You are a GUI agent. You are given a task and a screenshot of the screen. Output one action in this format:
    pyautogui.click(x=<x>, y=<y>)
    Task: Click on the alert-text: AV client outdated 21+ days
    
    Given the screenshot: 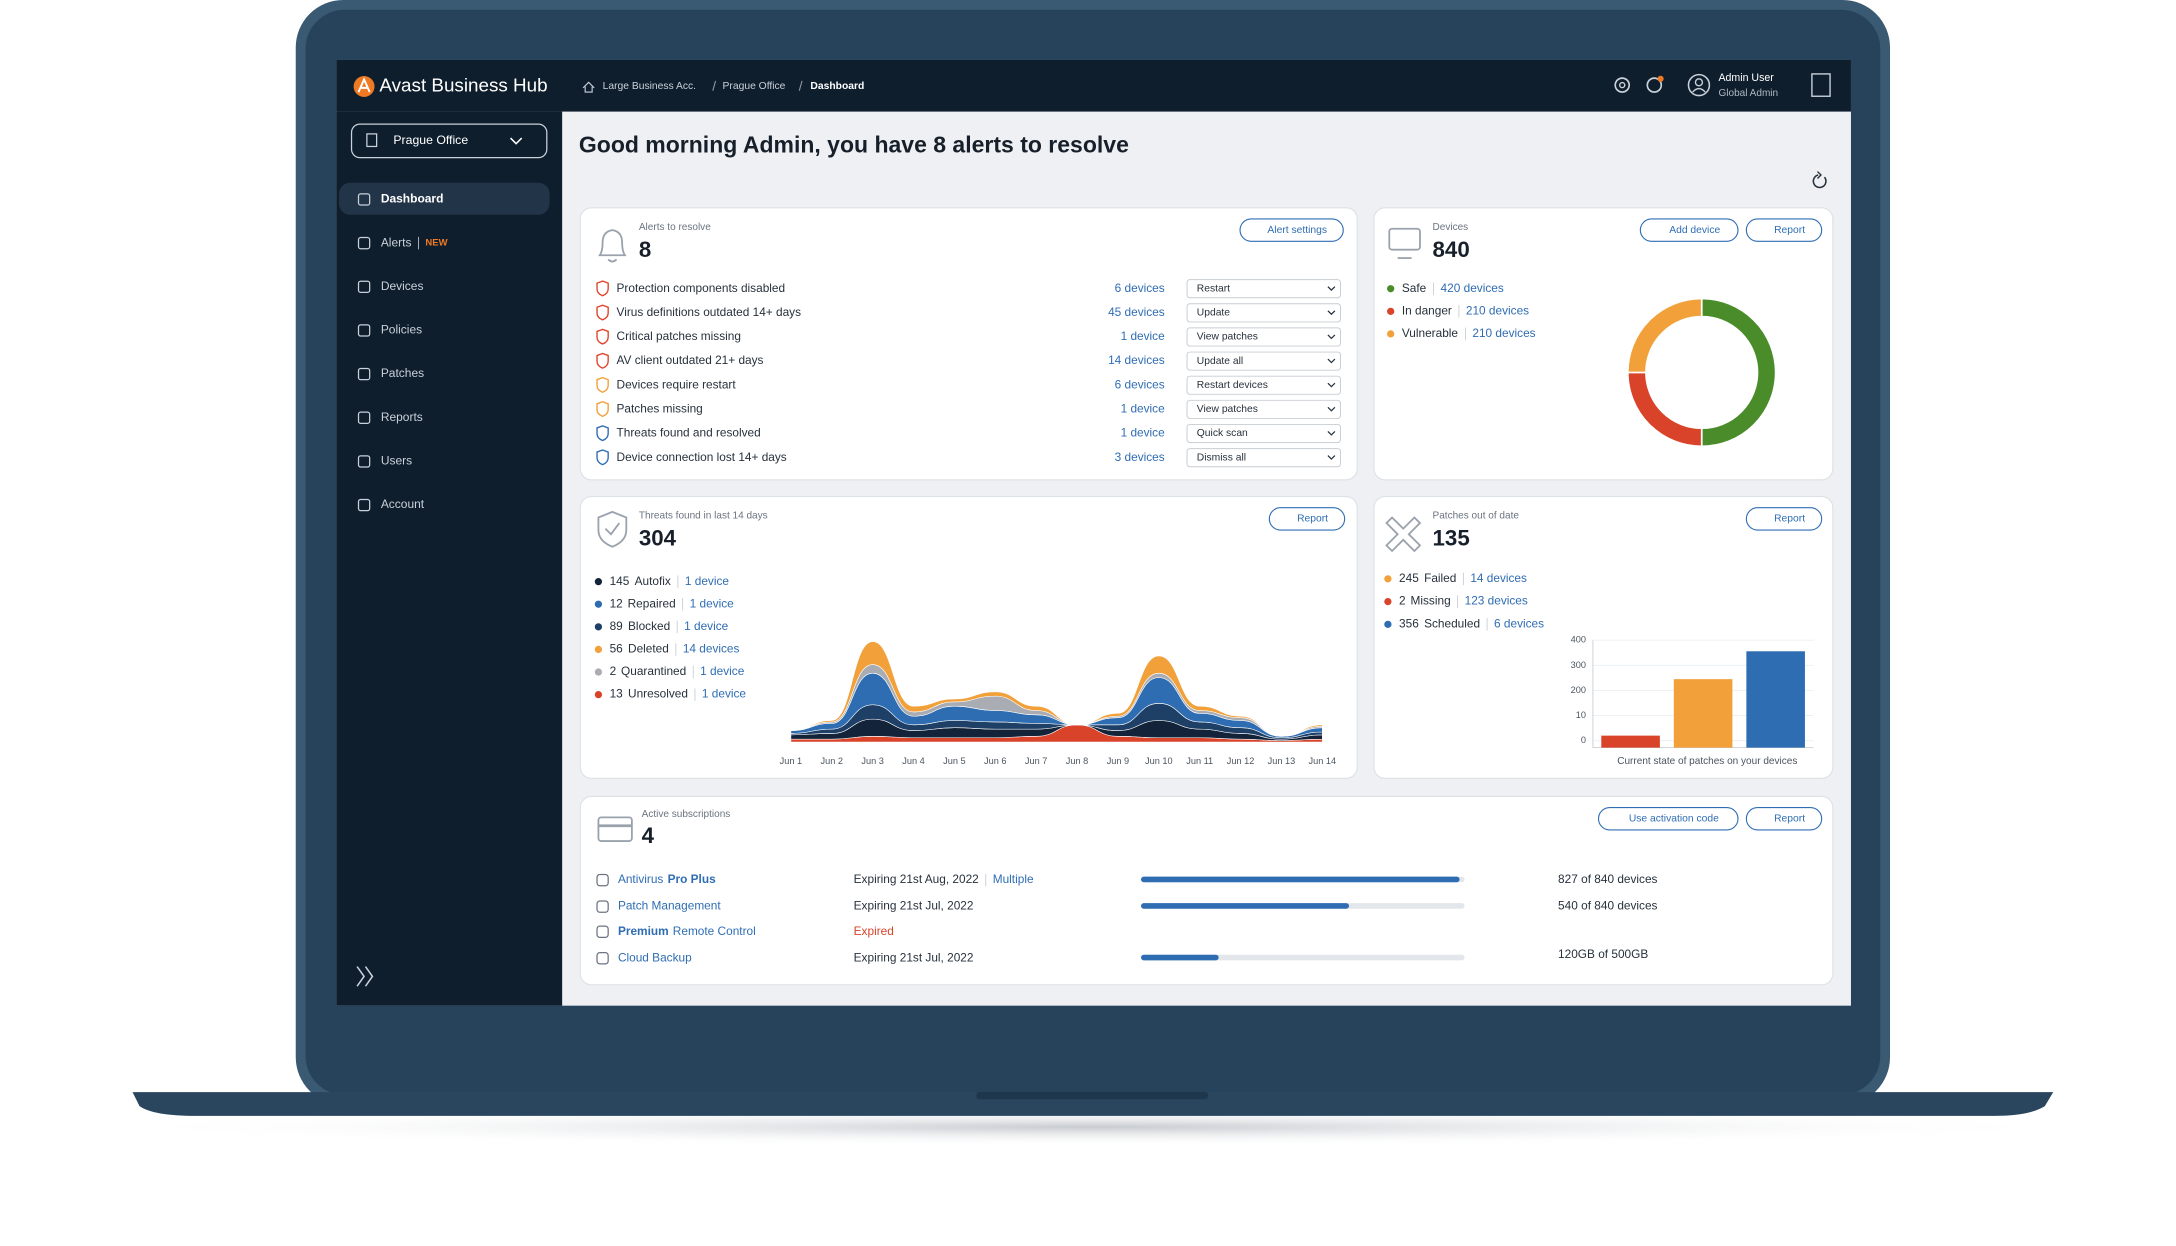 What is the action you would take?
    pyautogui.click(x=690, y=360)
    